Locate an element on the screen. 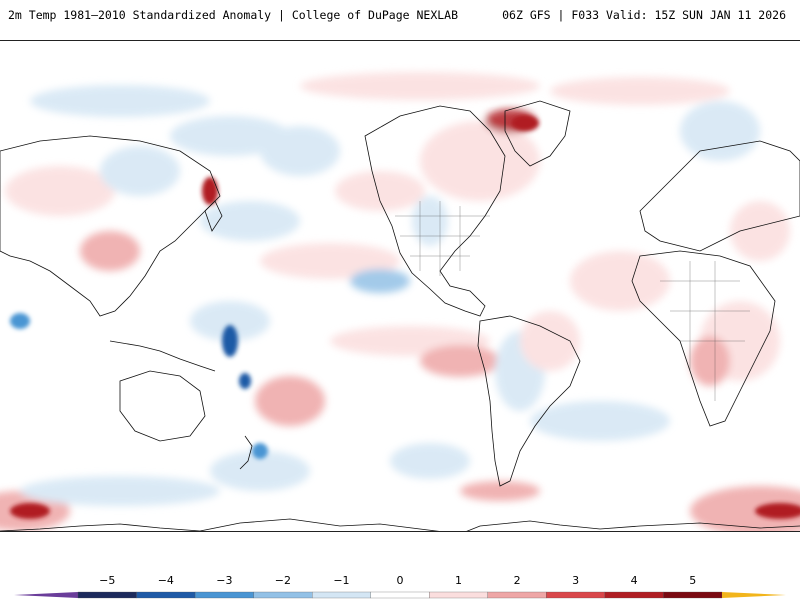 The image size is (800, 600). colorbar-low-arrow is located at coordinates (46, 595).